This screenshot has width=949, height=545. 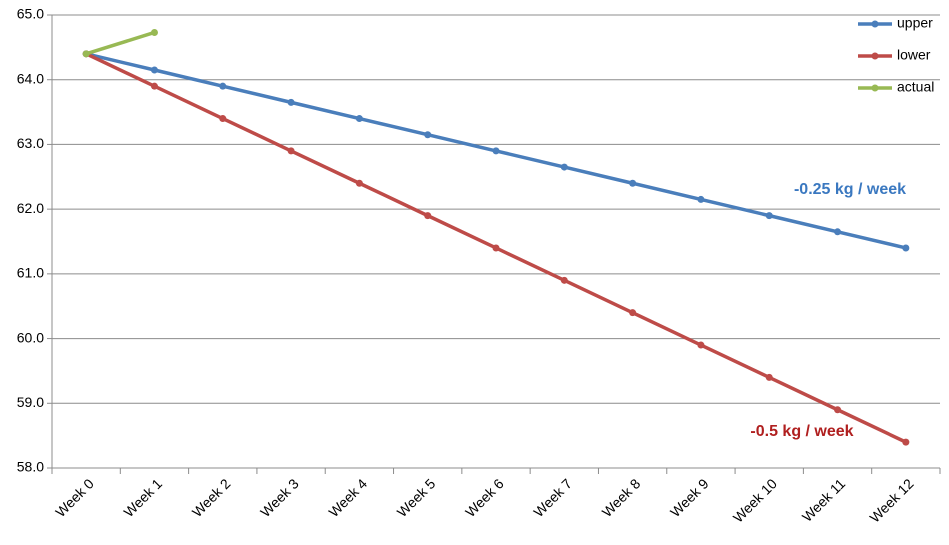 What do you see at coordinates (30, 208) in the screenshot?
I see `y-tick-label: 62.0` at bounding box center [30, 208].